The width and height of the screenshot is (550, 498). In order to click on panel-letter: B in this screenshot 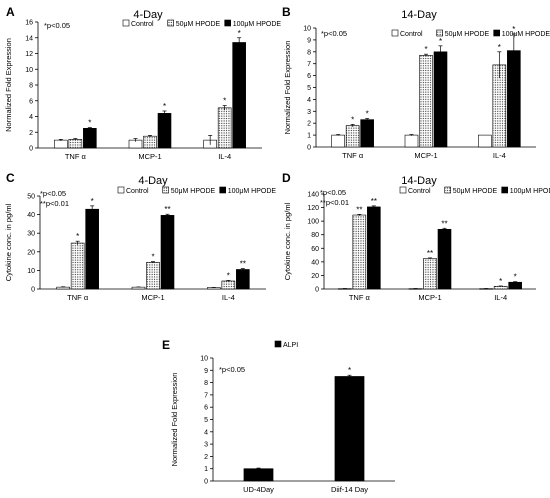, I will do `click(286, 12)`.